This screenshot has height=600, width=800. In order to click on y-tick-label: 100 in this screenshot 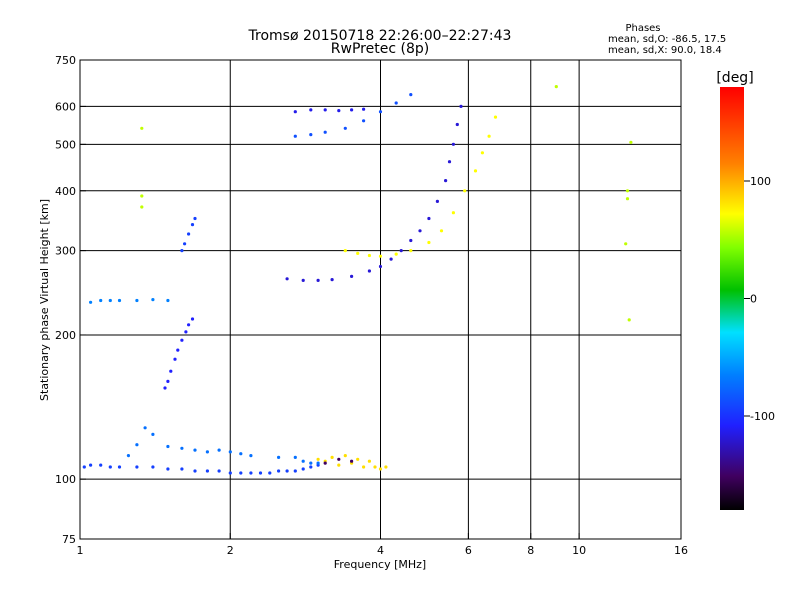, I will do `click(65, 479)`.